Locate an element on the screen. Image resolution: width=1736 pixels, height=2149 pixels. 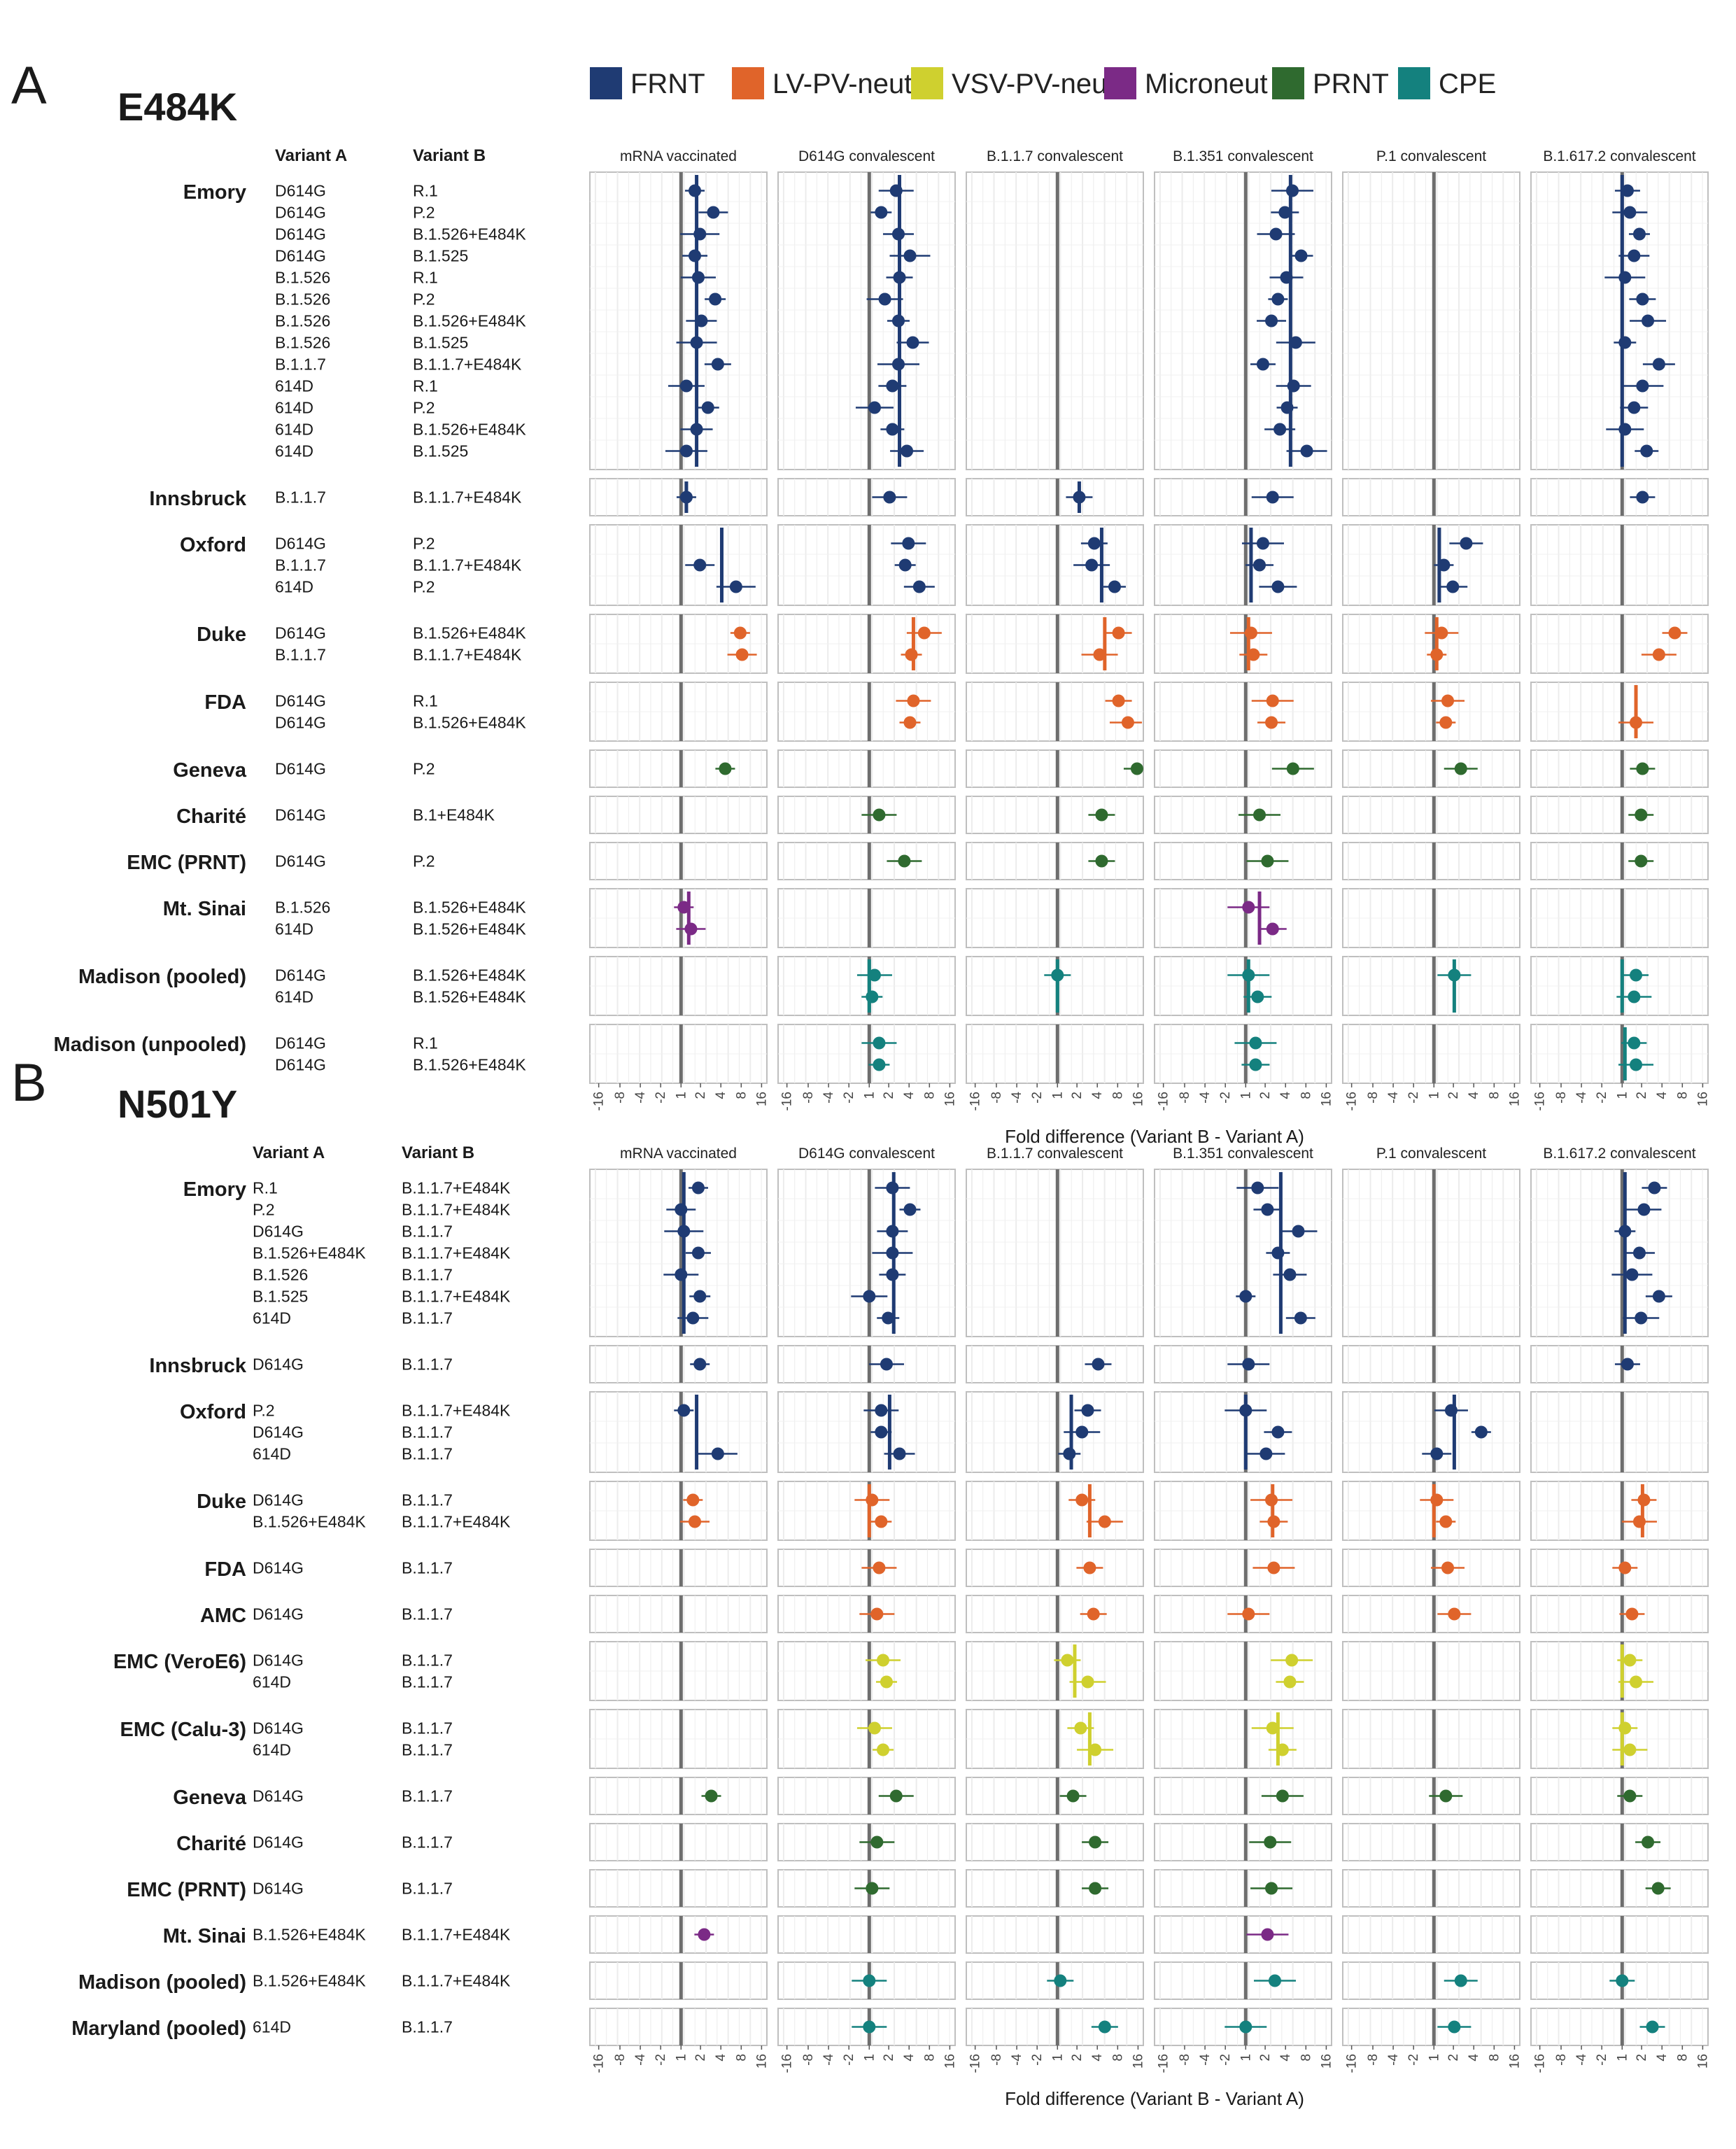
variant-b-label: B.1+E484K is located at coordinates (454, 815).